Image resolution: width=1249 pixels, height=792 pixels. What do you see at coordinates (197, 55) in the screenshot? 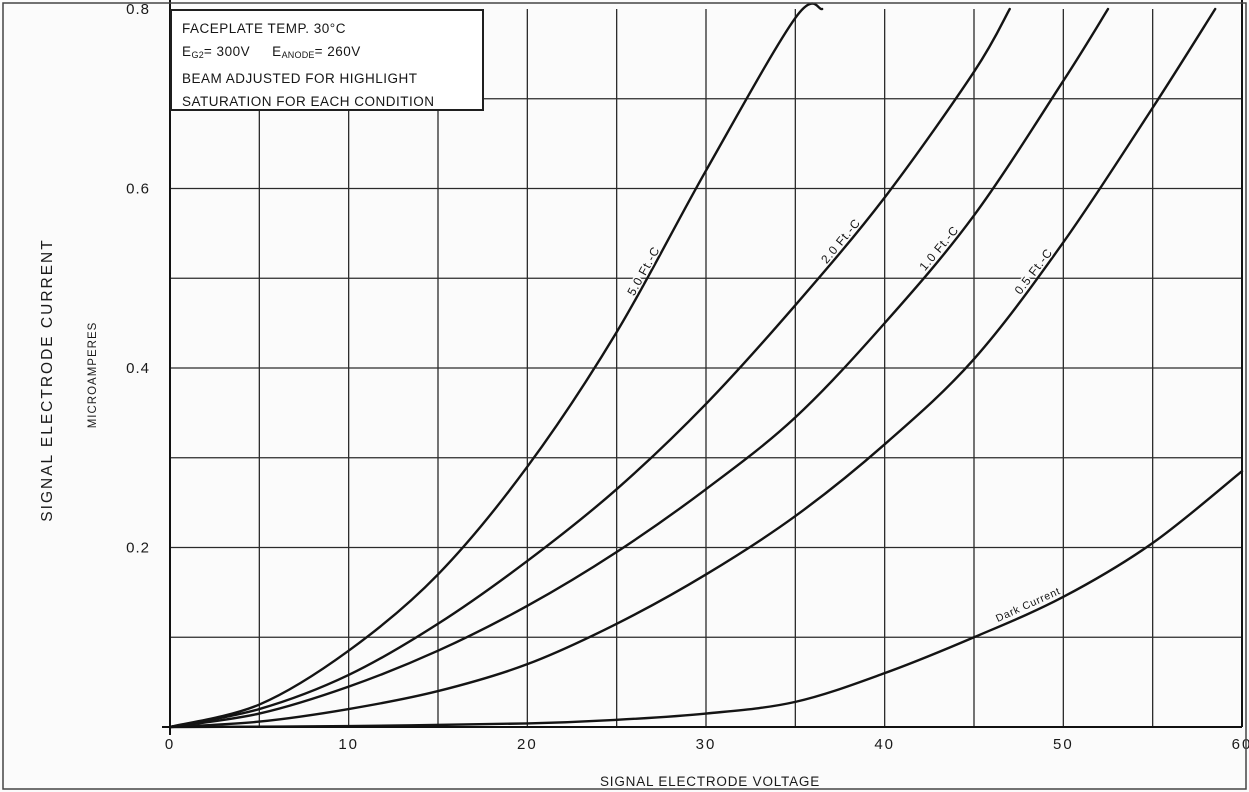
I see `eg2-subscript: G2` at bounding box center [197, 55].